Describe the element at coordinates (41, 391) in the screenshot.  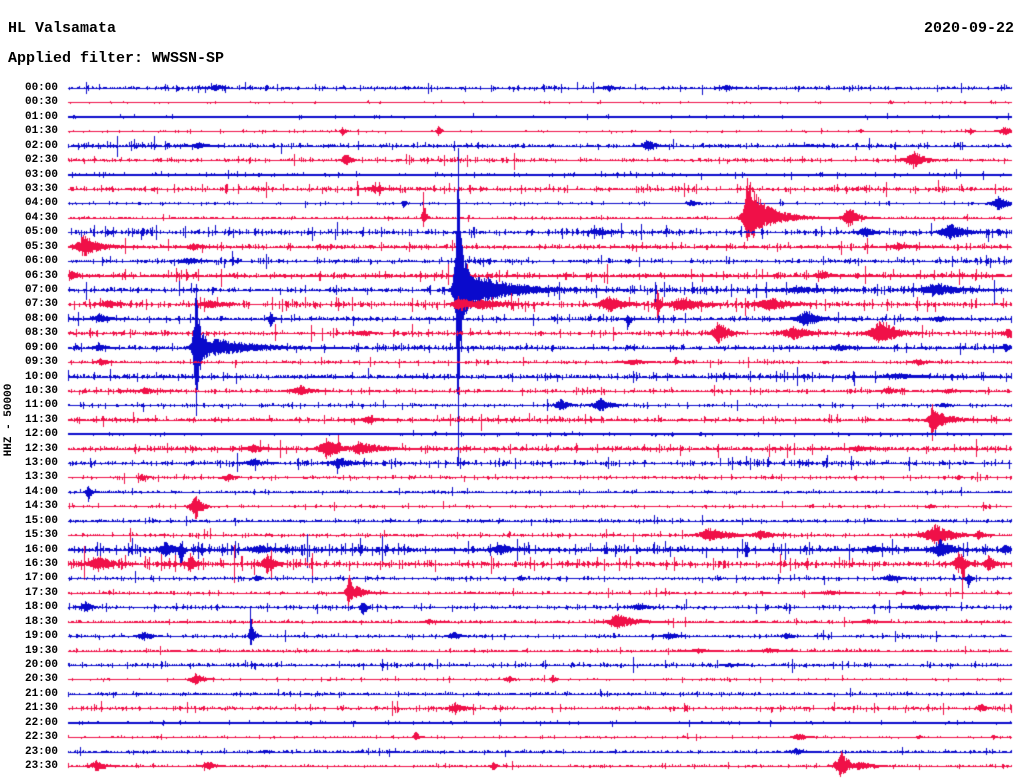
I see `time-label: 10:30` at that location.